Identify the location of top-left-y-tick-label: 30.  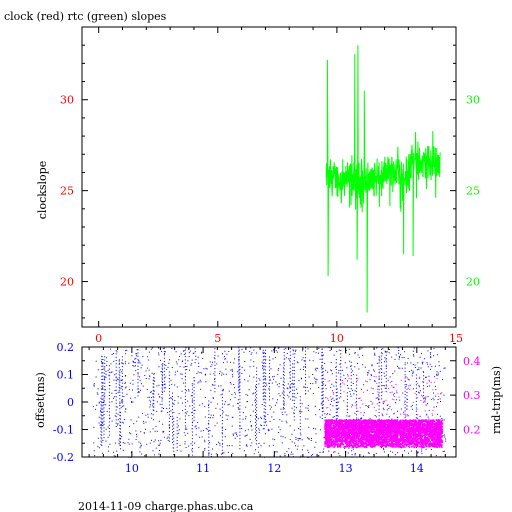
(67, 100).